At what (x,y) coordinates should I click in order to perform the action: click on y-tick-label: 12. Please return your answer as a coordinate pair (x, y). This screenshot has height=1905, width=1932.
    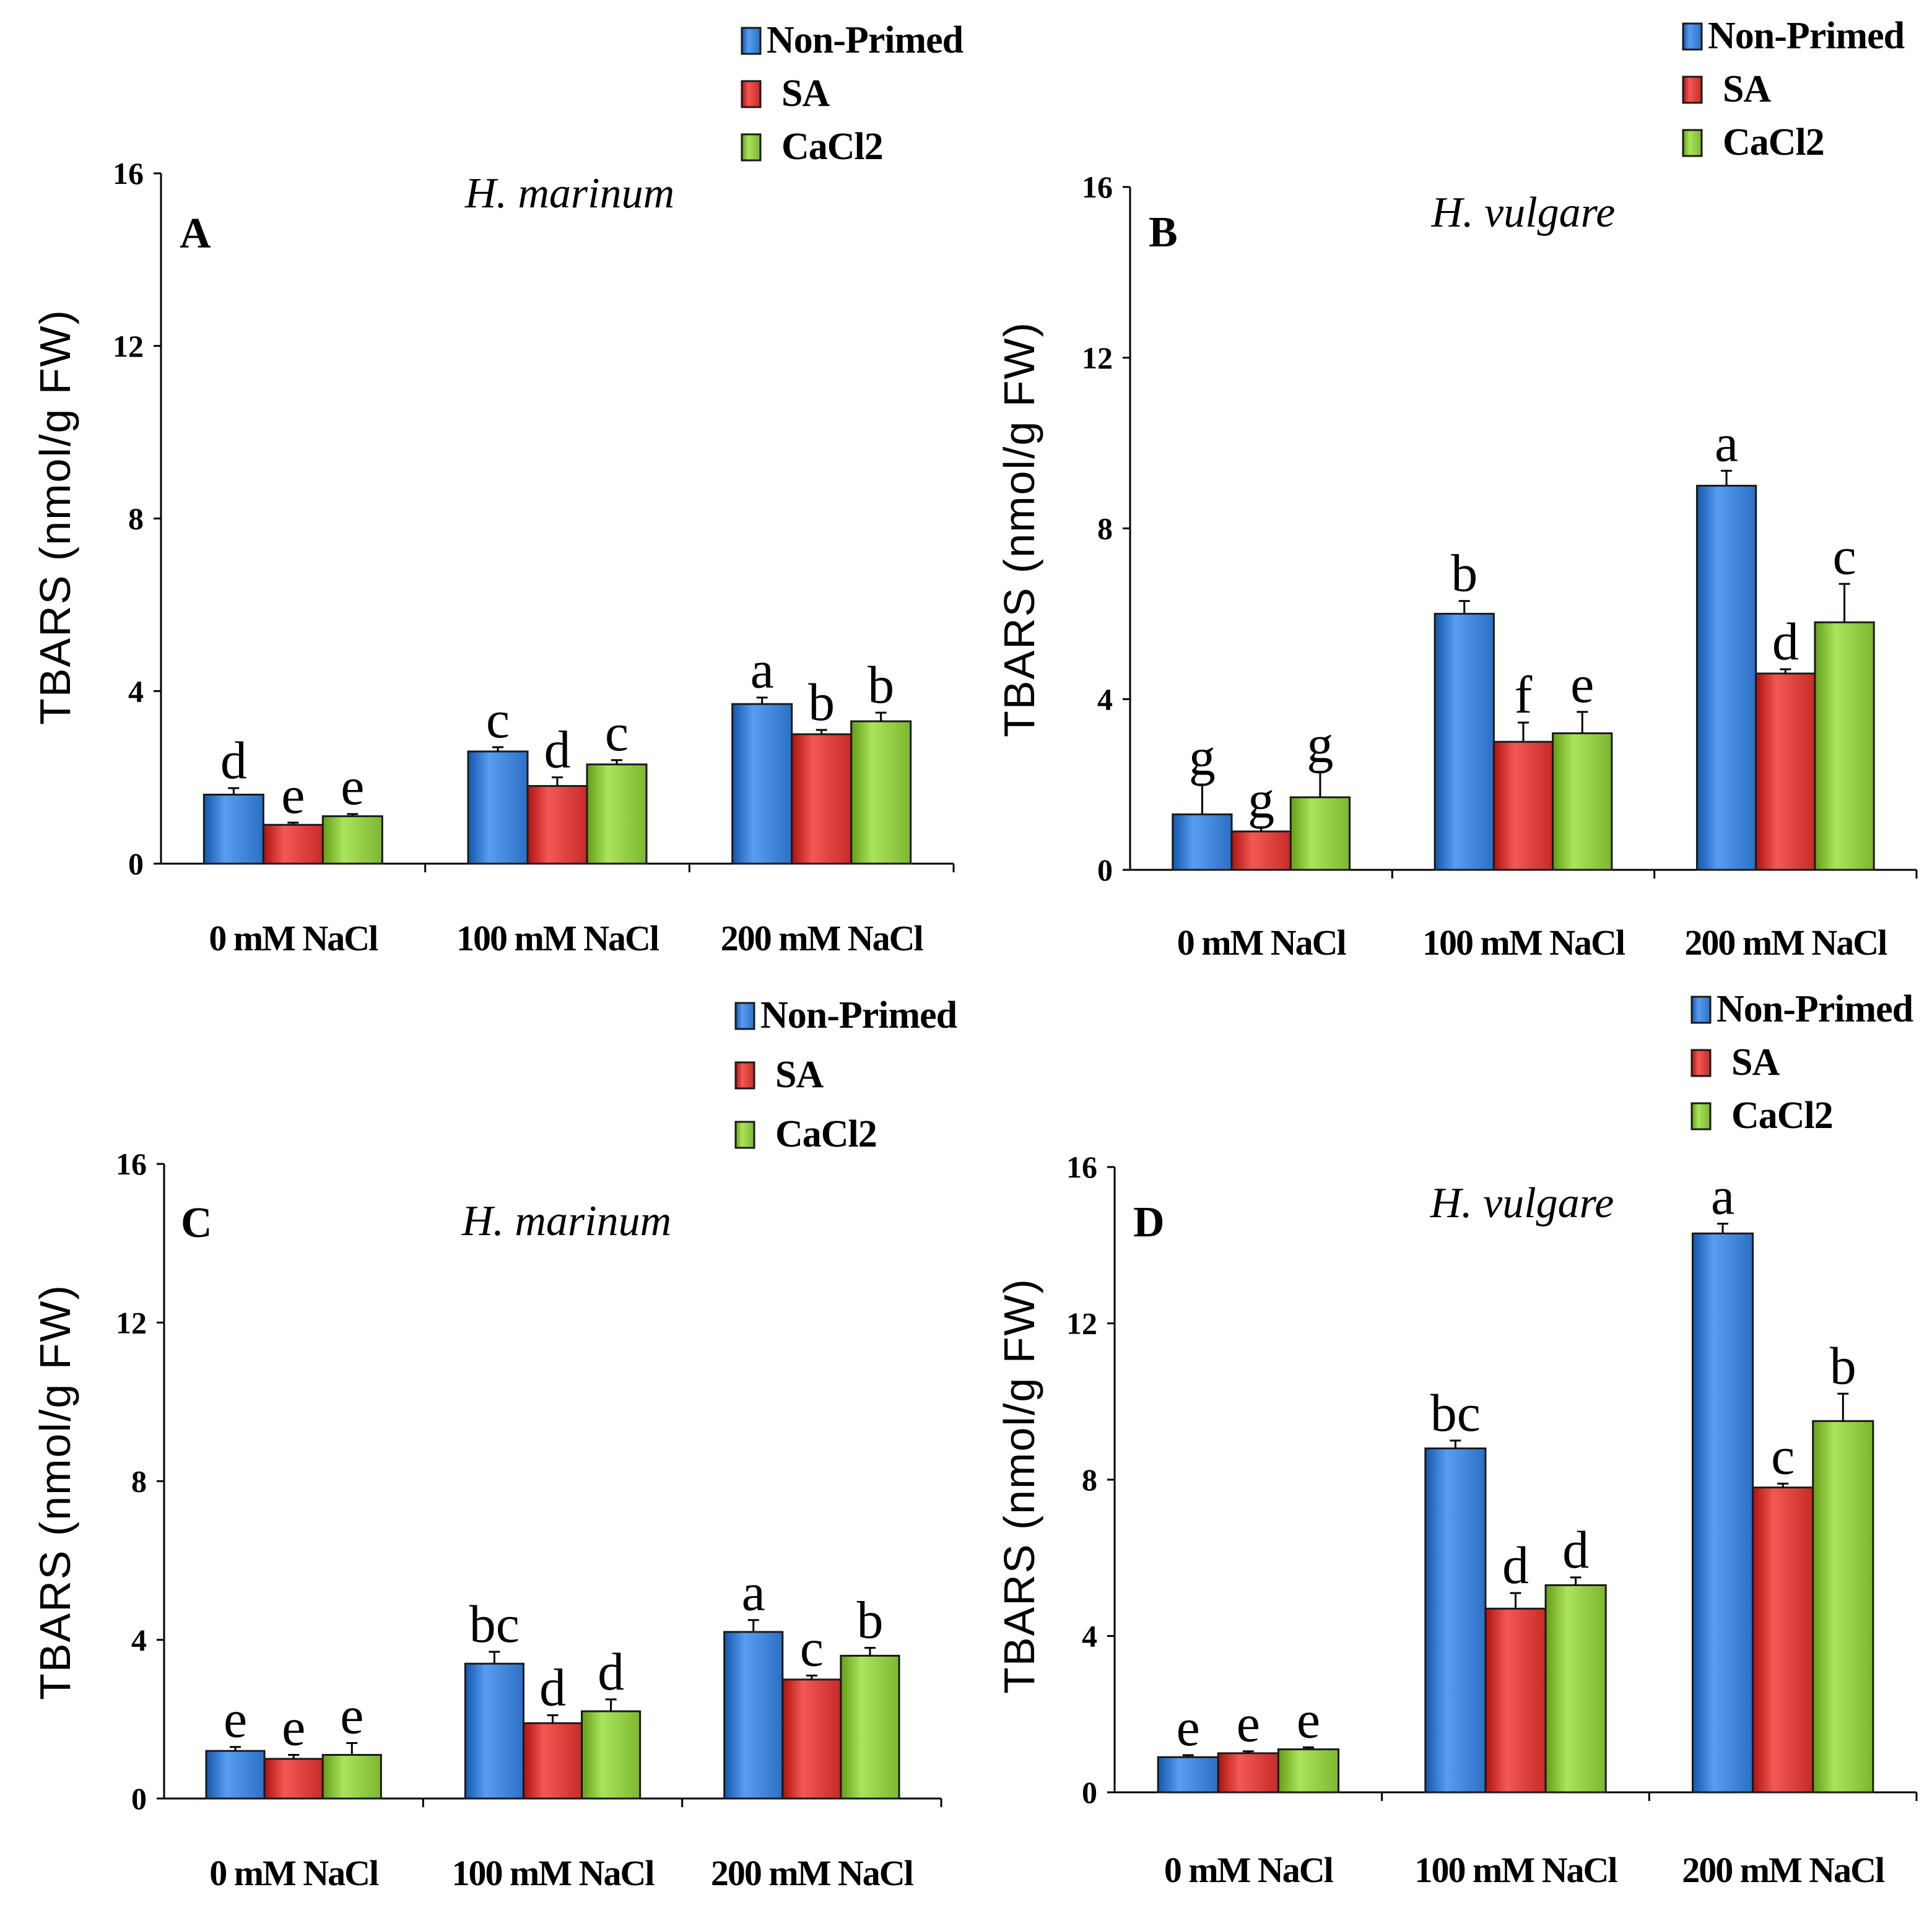
    Looking at the image, I should click on (1081, 1324).